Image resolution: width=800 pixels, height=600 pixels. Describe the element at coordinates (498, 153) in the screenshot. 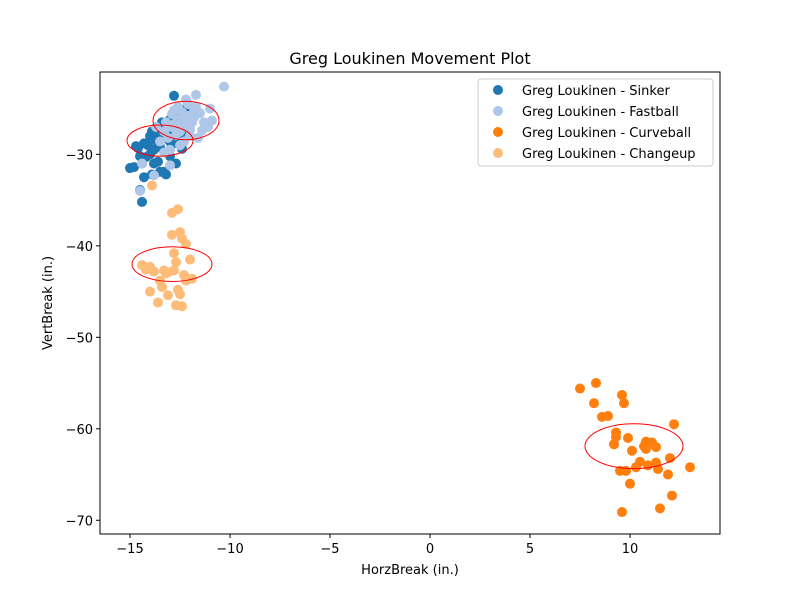

I see `legend-marker-changeup` at that location.